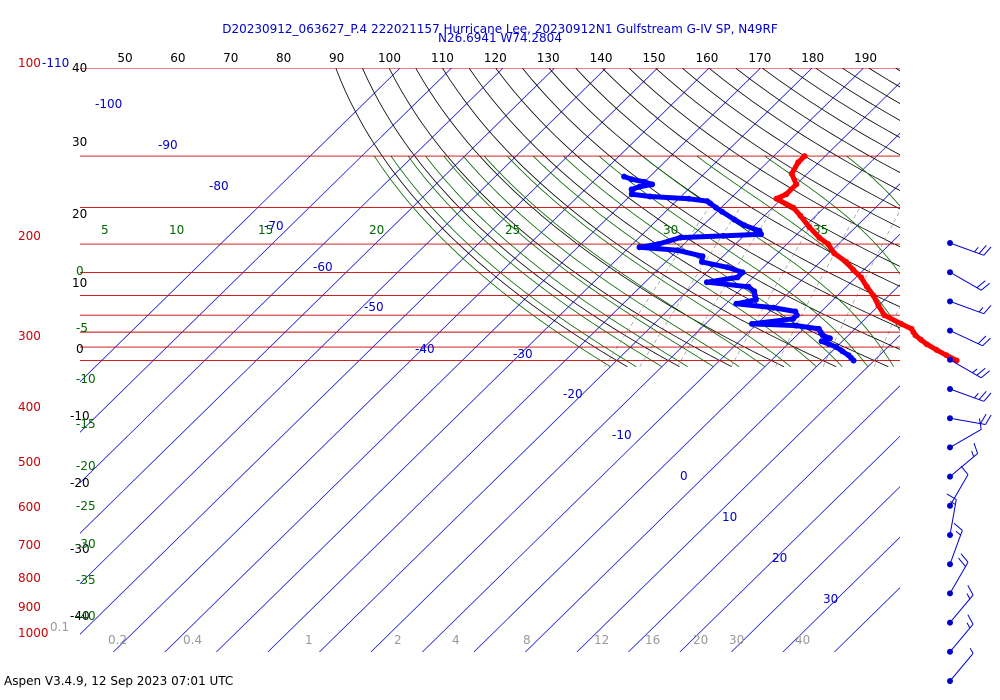  I want to click on adiabat-left-label: -20, so click(86, 466).